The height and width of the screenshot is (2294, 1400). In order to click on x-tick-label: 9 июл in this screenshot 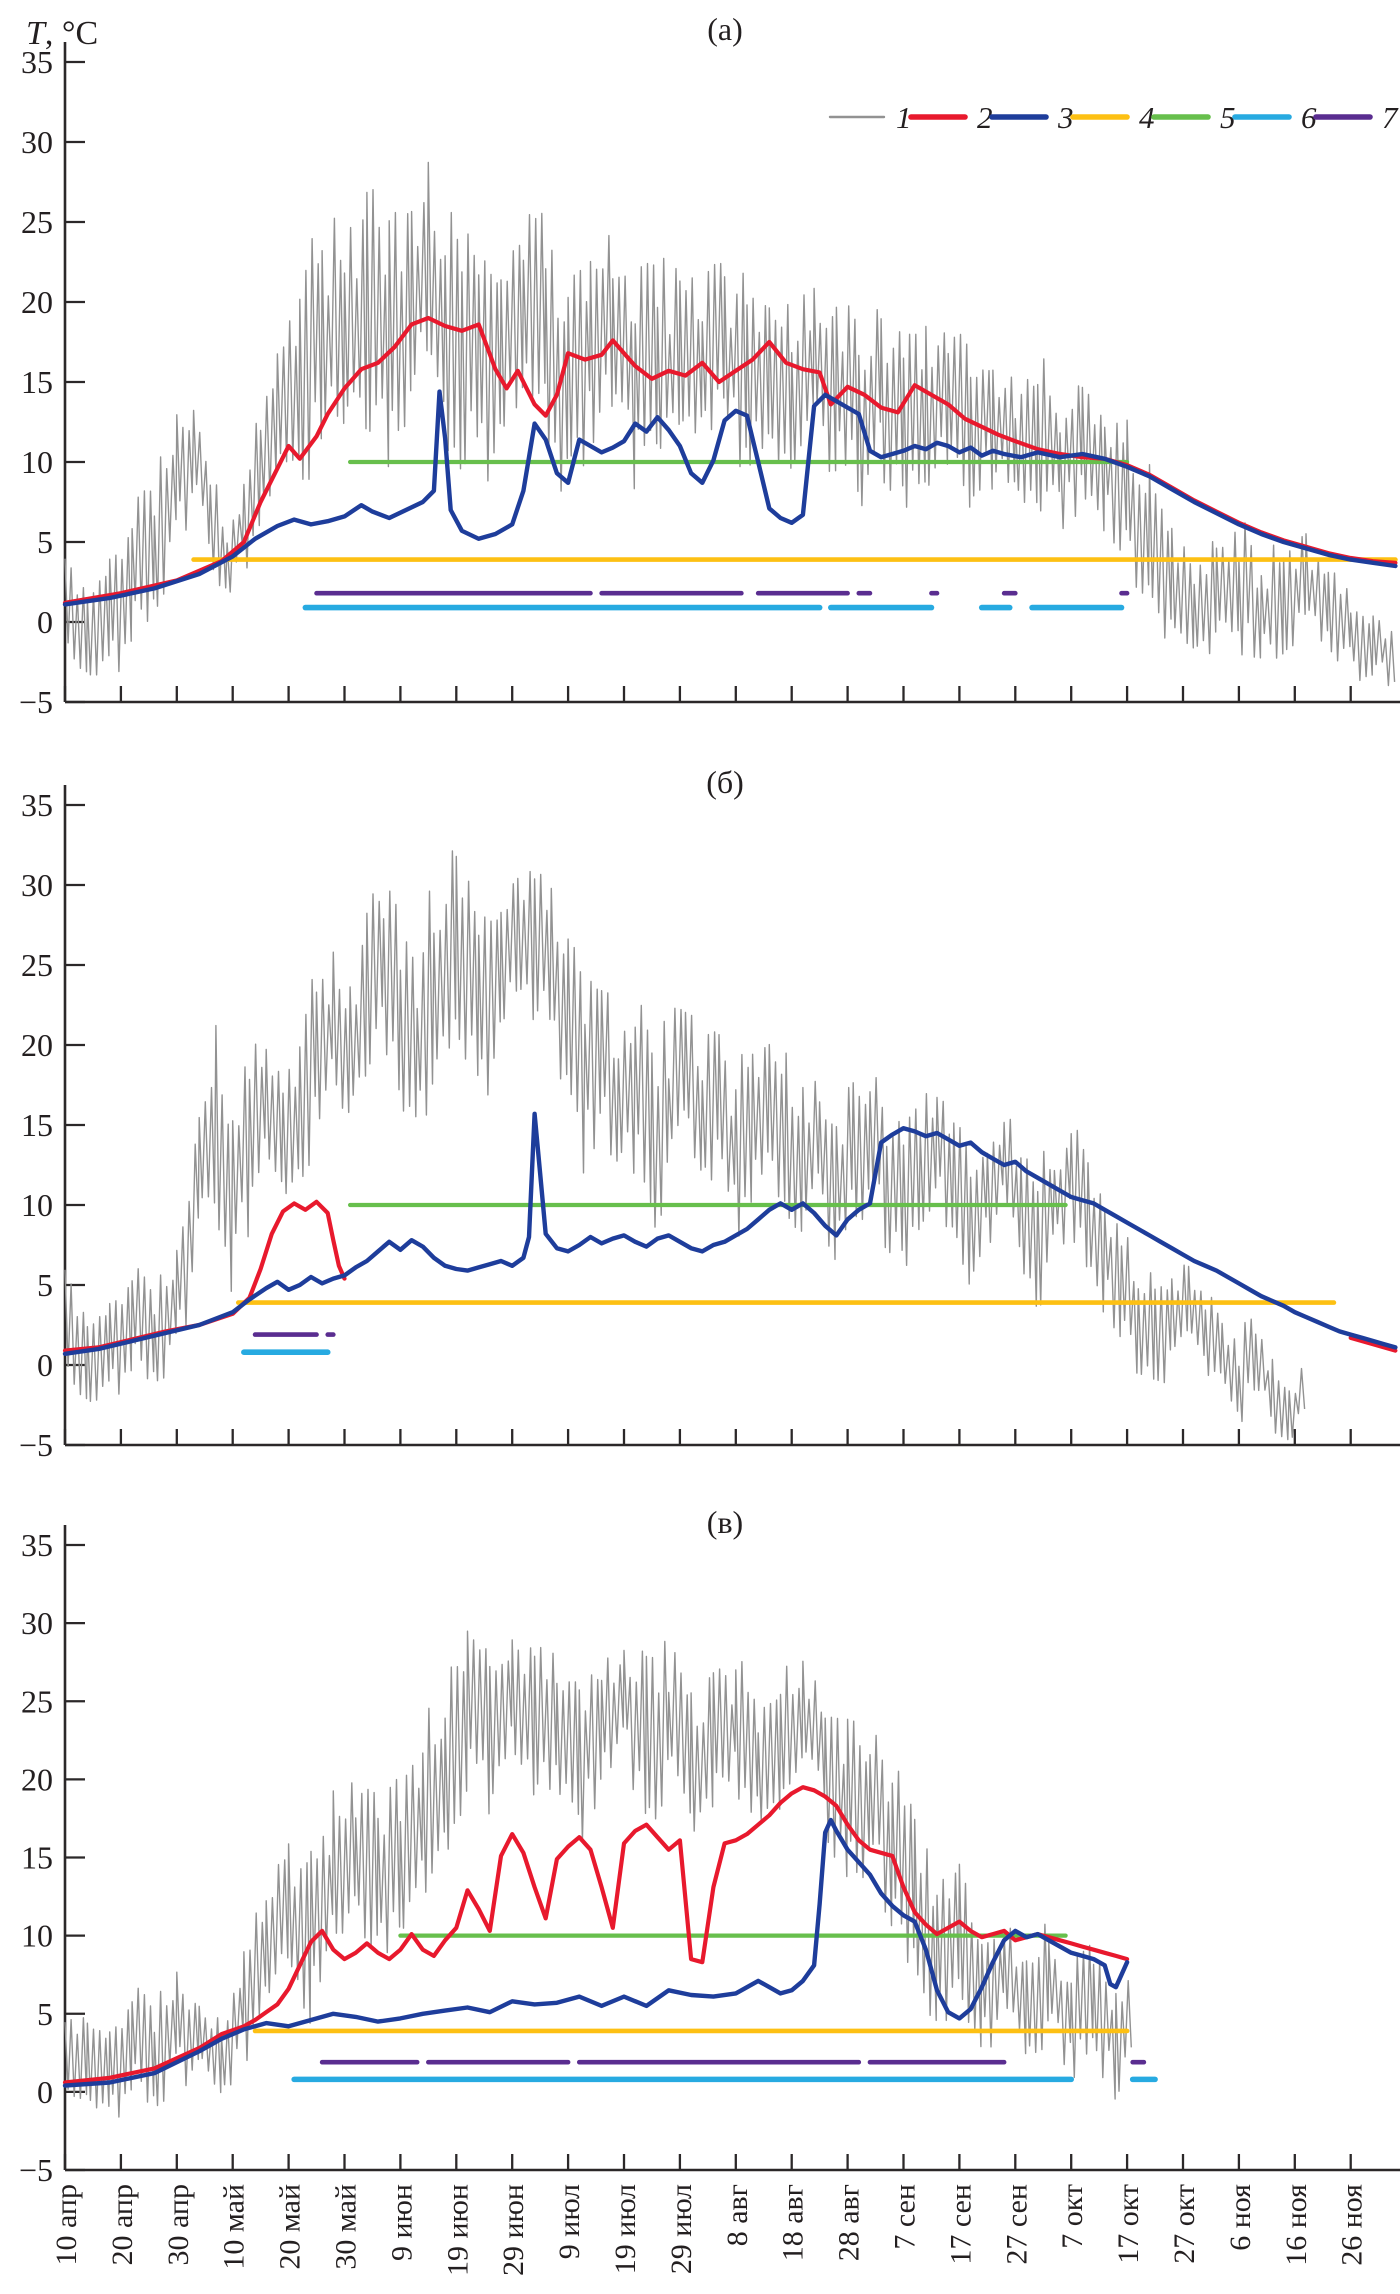, I will do `click(569, 2221)`.